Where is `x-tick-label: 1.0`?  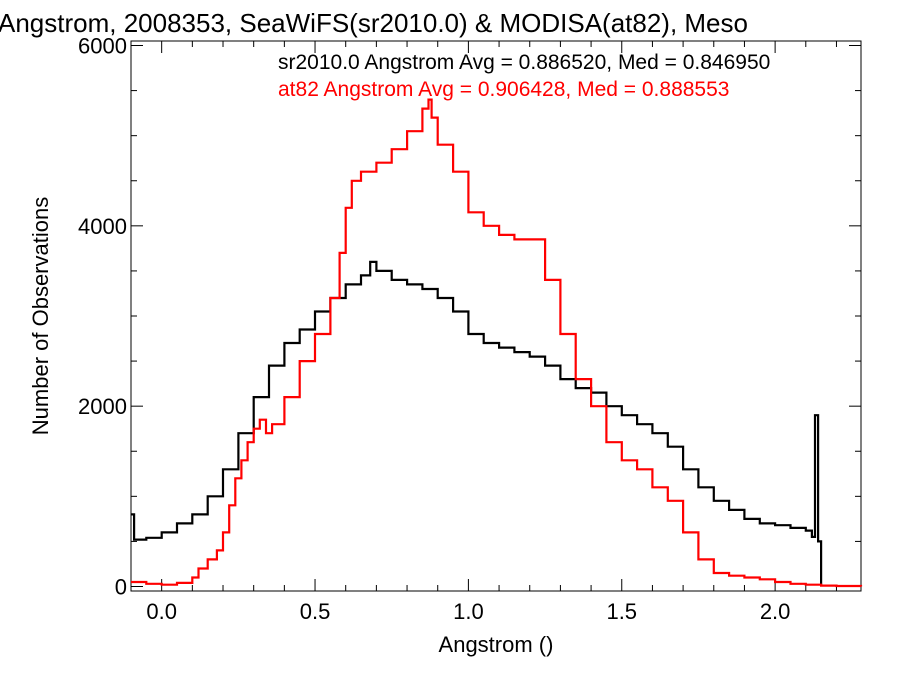 x-tick-label: 1.0 is located at coordinates (468, 611).